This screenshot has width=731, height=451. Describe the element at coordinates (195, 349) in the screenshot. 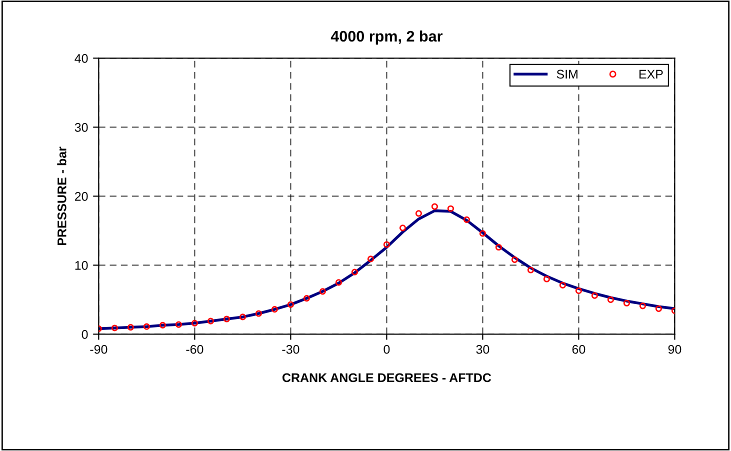

I see `x-tick-label: -60` at that location.